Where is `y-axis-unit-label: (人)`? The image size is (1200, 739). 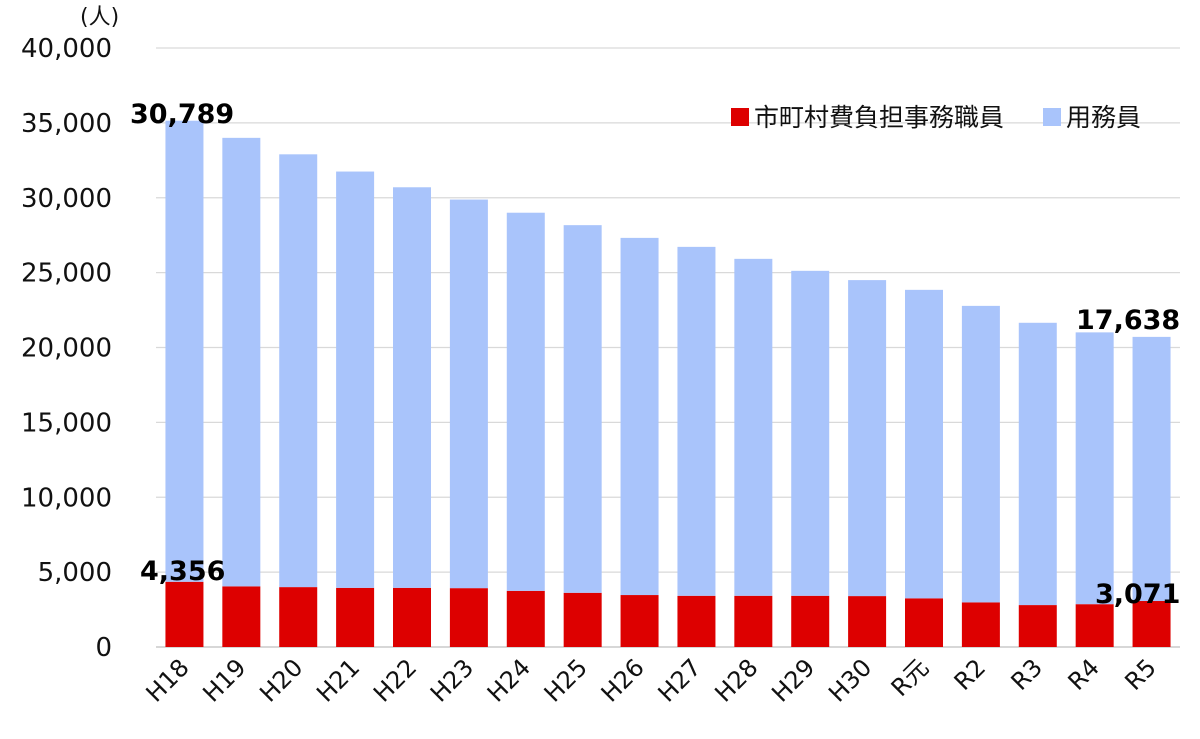
y-axis-unit-label: (人) is located at coordinates (99, 17).